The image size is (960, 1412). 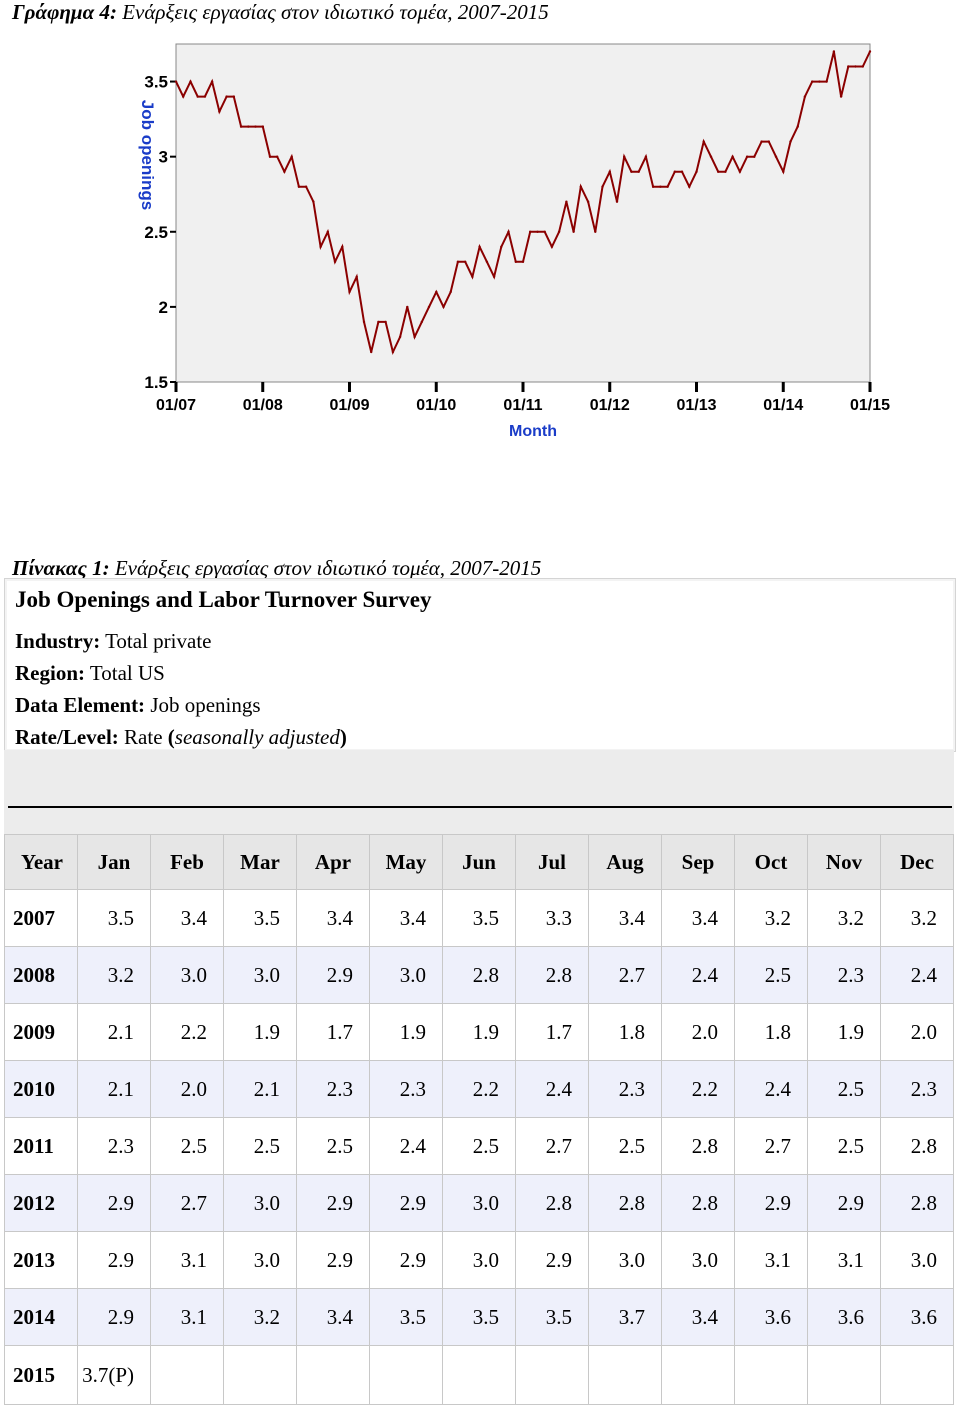 I want to click on column-header-dec: Dec, so click(x=917, y=862).